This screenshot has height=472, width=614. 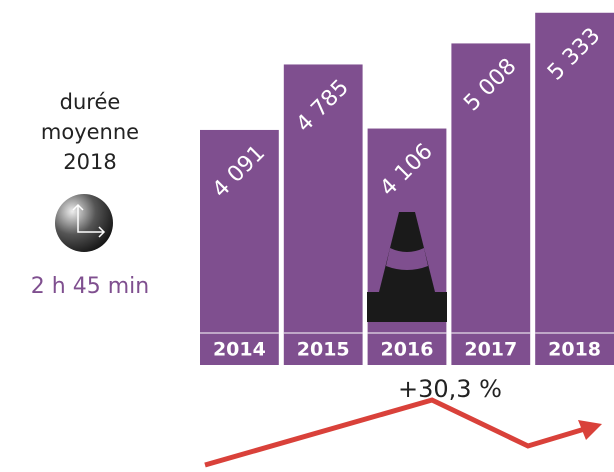 I want to click on x-tick-label: 2015, so click(x=323, y=350).